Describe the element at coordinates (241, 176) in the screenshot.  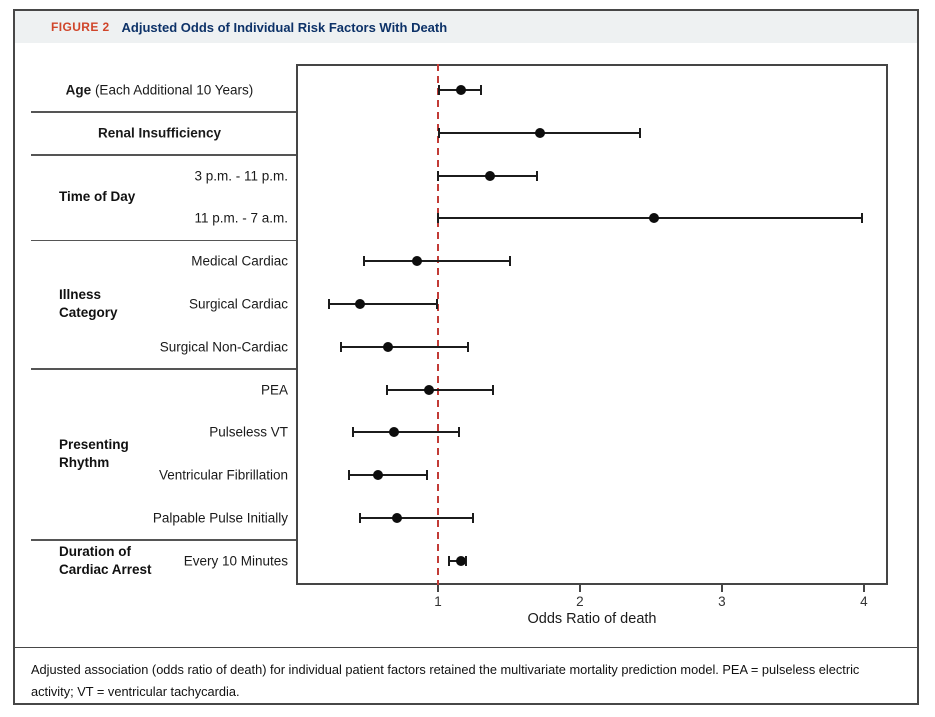
I see `row-label-text: 3 p.m. - 11 p.m.` at that location.